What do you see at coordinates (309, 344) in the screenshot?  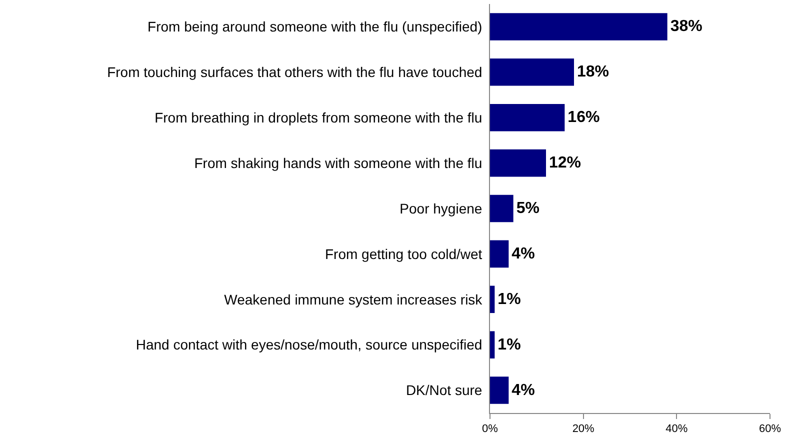 I see `y-tick-label: Hand contact with eyes/nose/mouth, source unspecified` at bounding box center [309, 344].